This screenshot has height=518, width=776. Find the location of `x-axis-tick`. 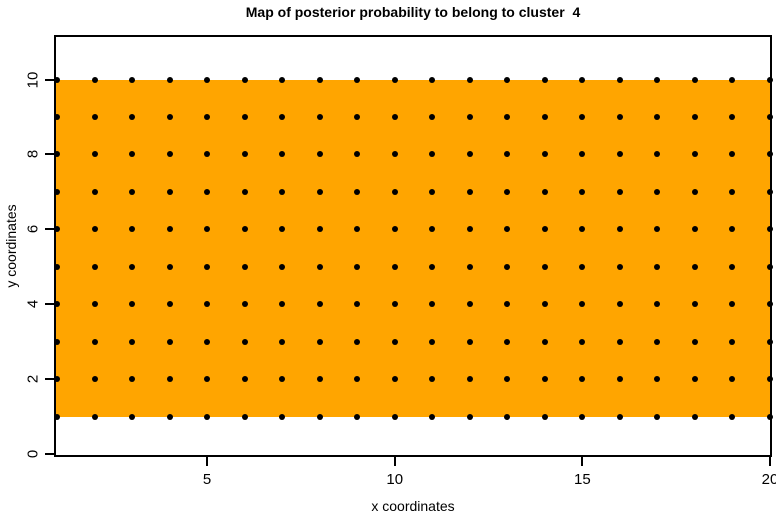

x-axis-tick is located at coordinates (582, 461).